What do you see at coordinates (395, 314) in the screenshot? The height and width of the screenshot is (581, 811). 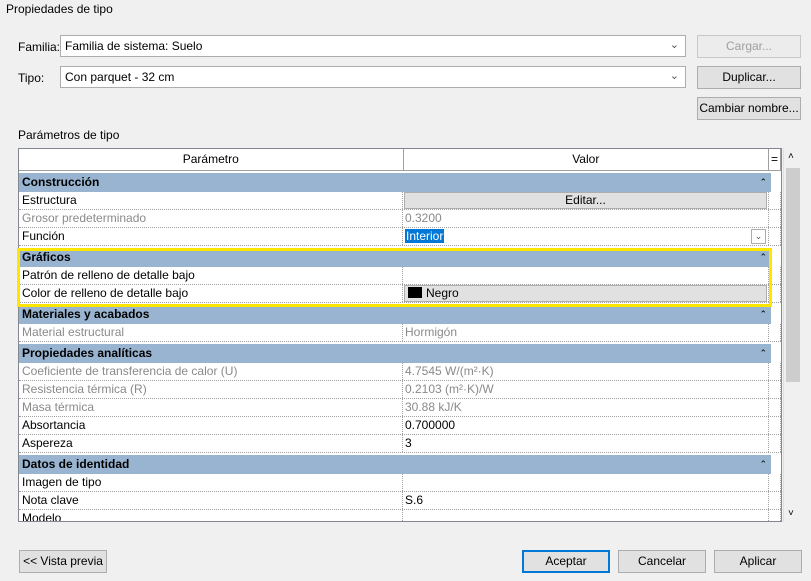 I see `category-row: Materiales y acabados ⌃` at bounding box center [395, 314].